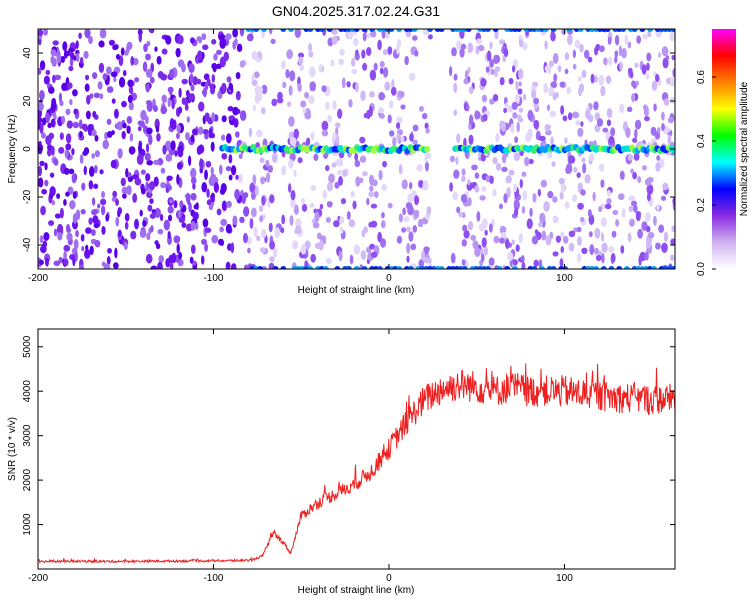 The image size is (750, 600). I want to click on snr-xtick-label: -100, so click(213, 578).